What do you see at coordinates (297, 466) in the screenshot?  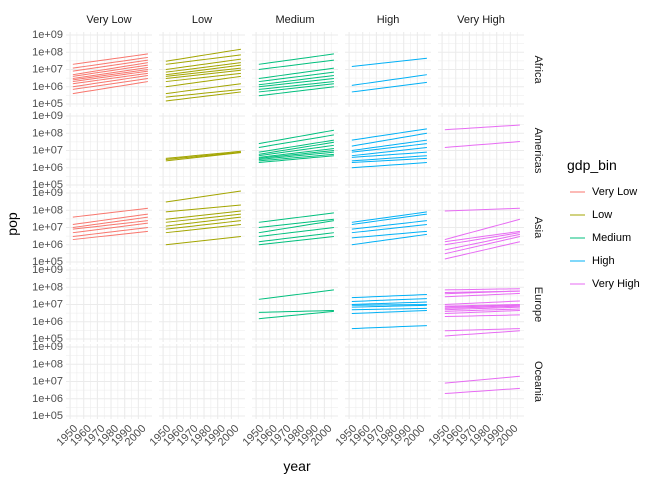 I see `x-axis-title: year` at bounding box center [297, 466].